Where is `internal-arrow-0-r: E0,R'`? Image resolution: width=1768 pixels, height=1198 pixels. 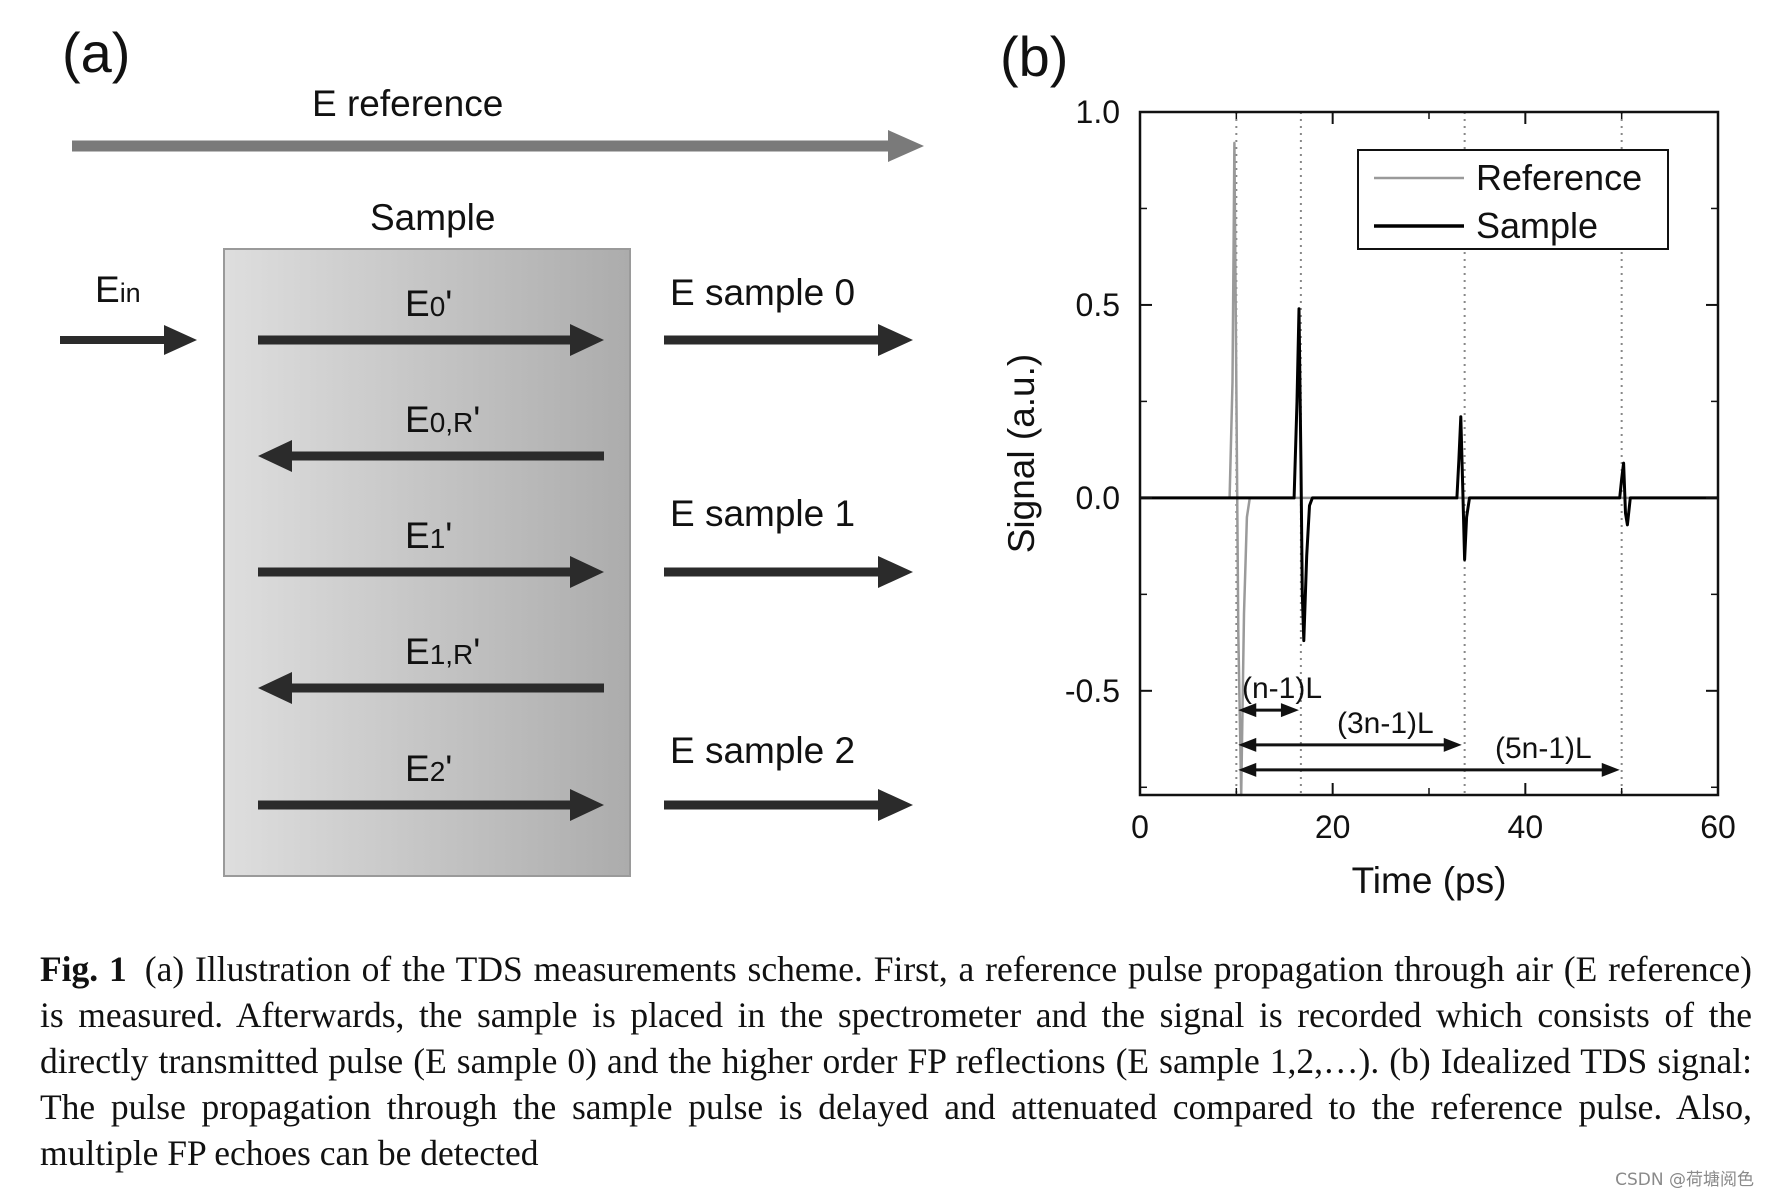 internal-arrow-0-r: E0,R' is located at coordinates (431, 435).